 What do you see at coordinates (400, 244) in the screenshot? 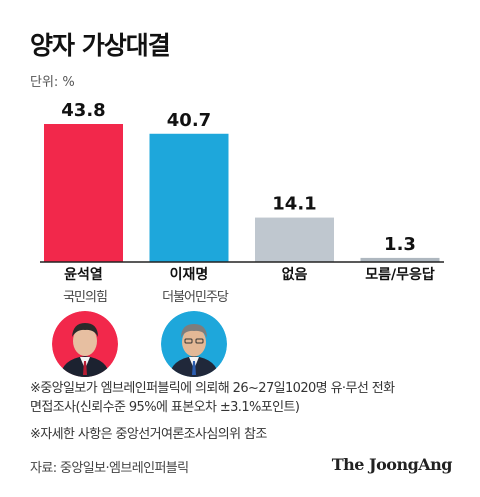
I see `value-label: 1.3` at bounding box center [400, 244].